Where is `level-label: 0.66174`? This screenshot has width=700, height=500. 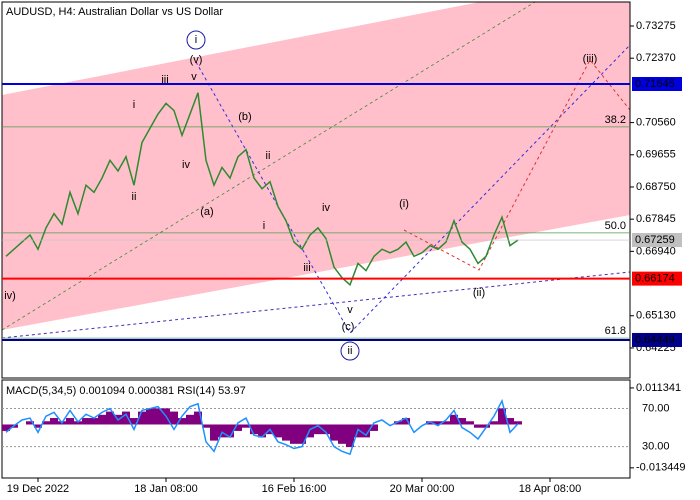
level-label: 0.66174 is located at coordinates (655, 279).